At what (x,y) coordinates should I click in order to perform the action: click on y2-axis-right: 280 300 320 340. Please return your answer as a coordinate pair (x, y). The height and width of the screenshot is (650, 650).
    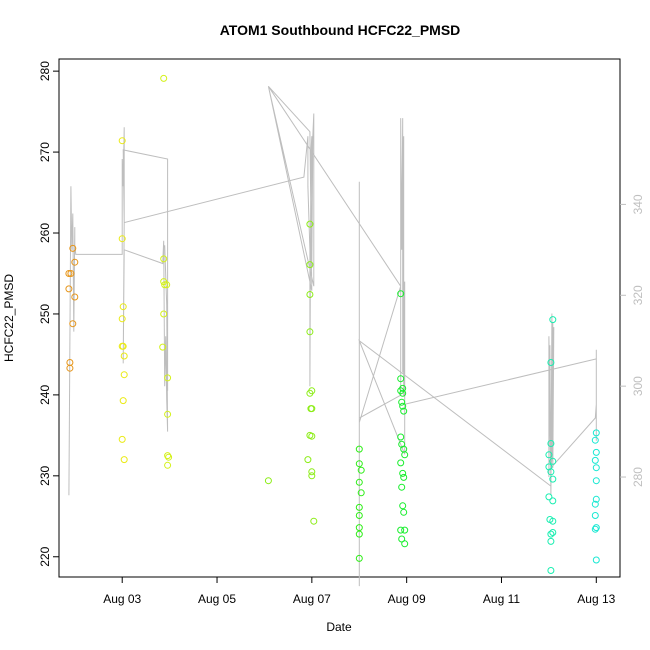
    Looking at the image, I should click on (632, 340).